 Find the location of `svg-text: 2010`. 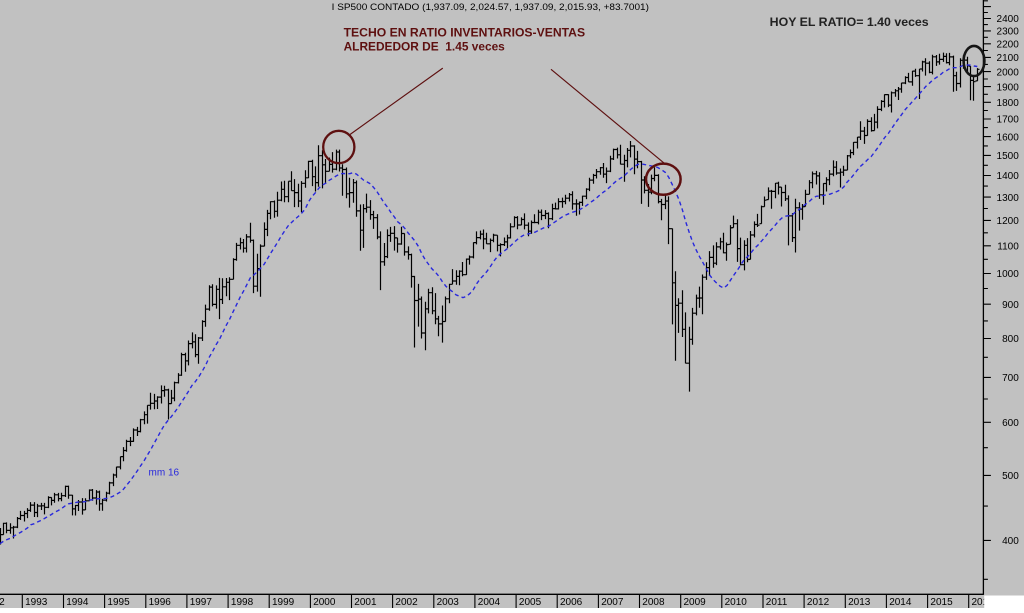

svg-text: 2010 is located at coordinates (736, 602).